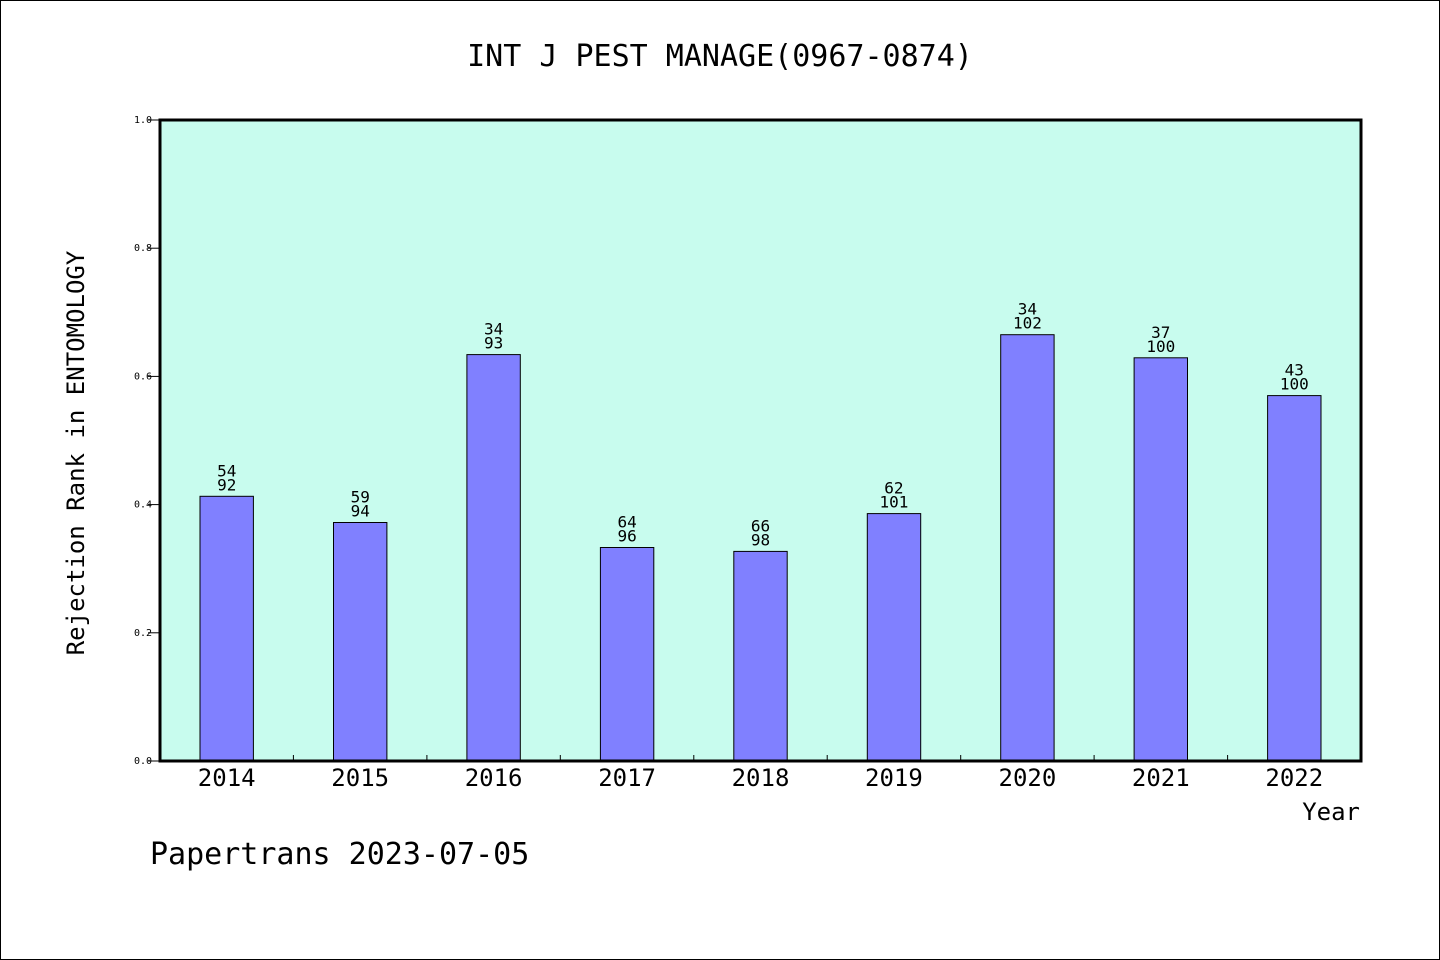 Image resolution: width=1440 pixels, height=960 pixels. I want to click on y-tick-label: 0.8, so click(143, 248).